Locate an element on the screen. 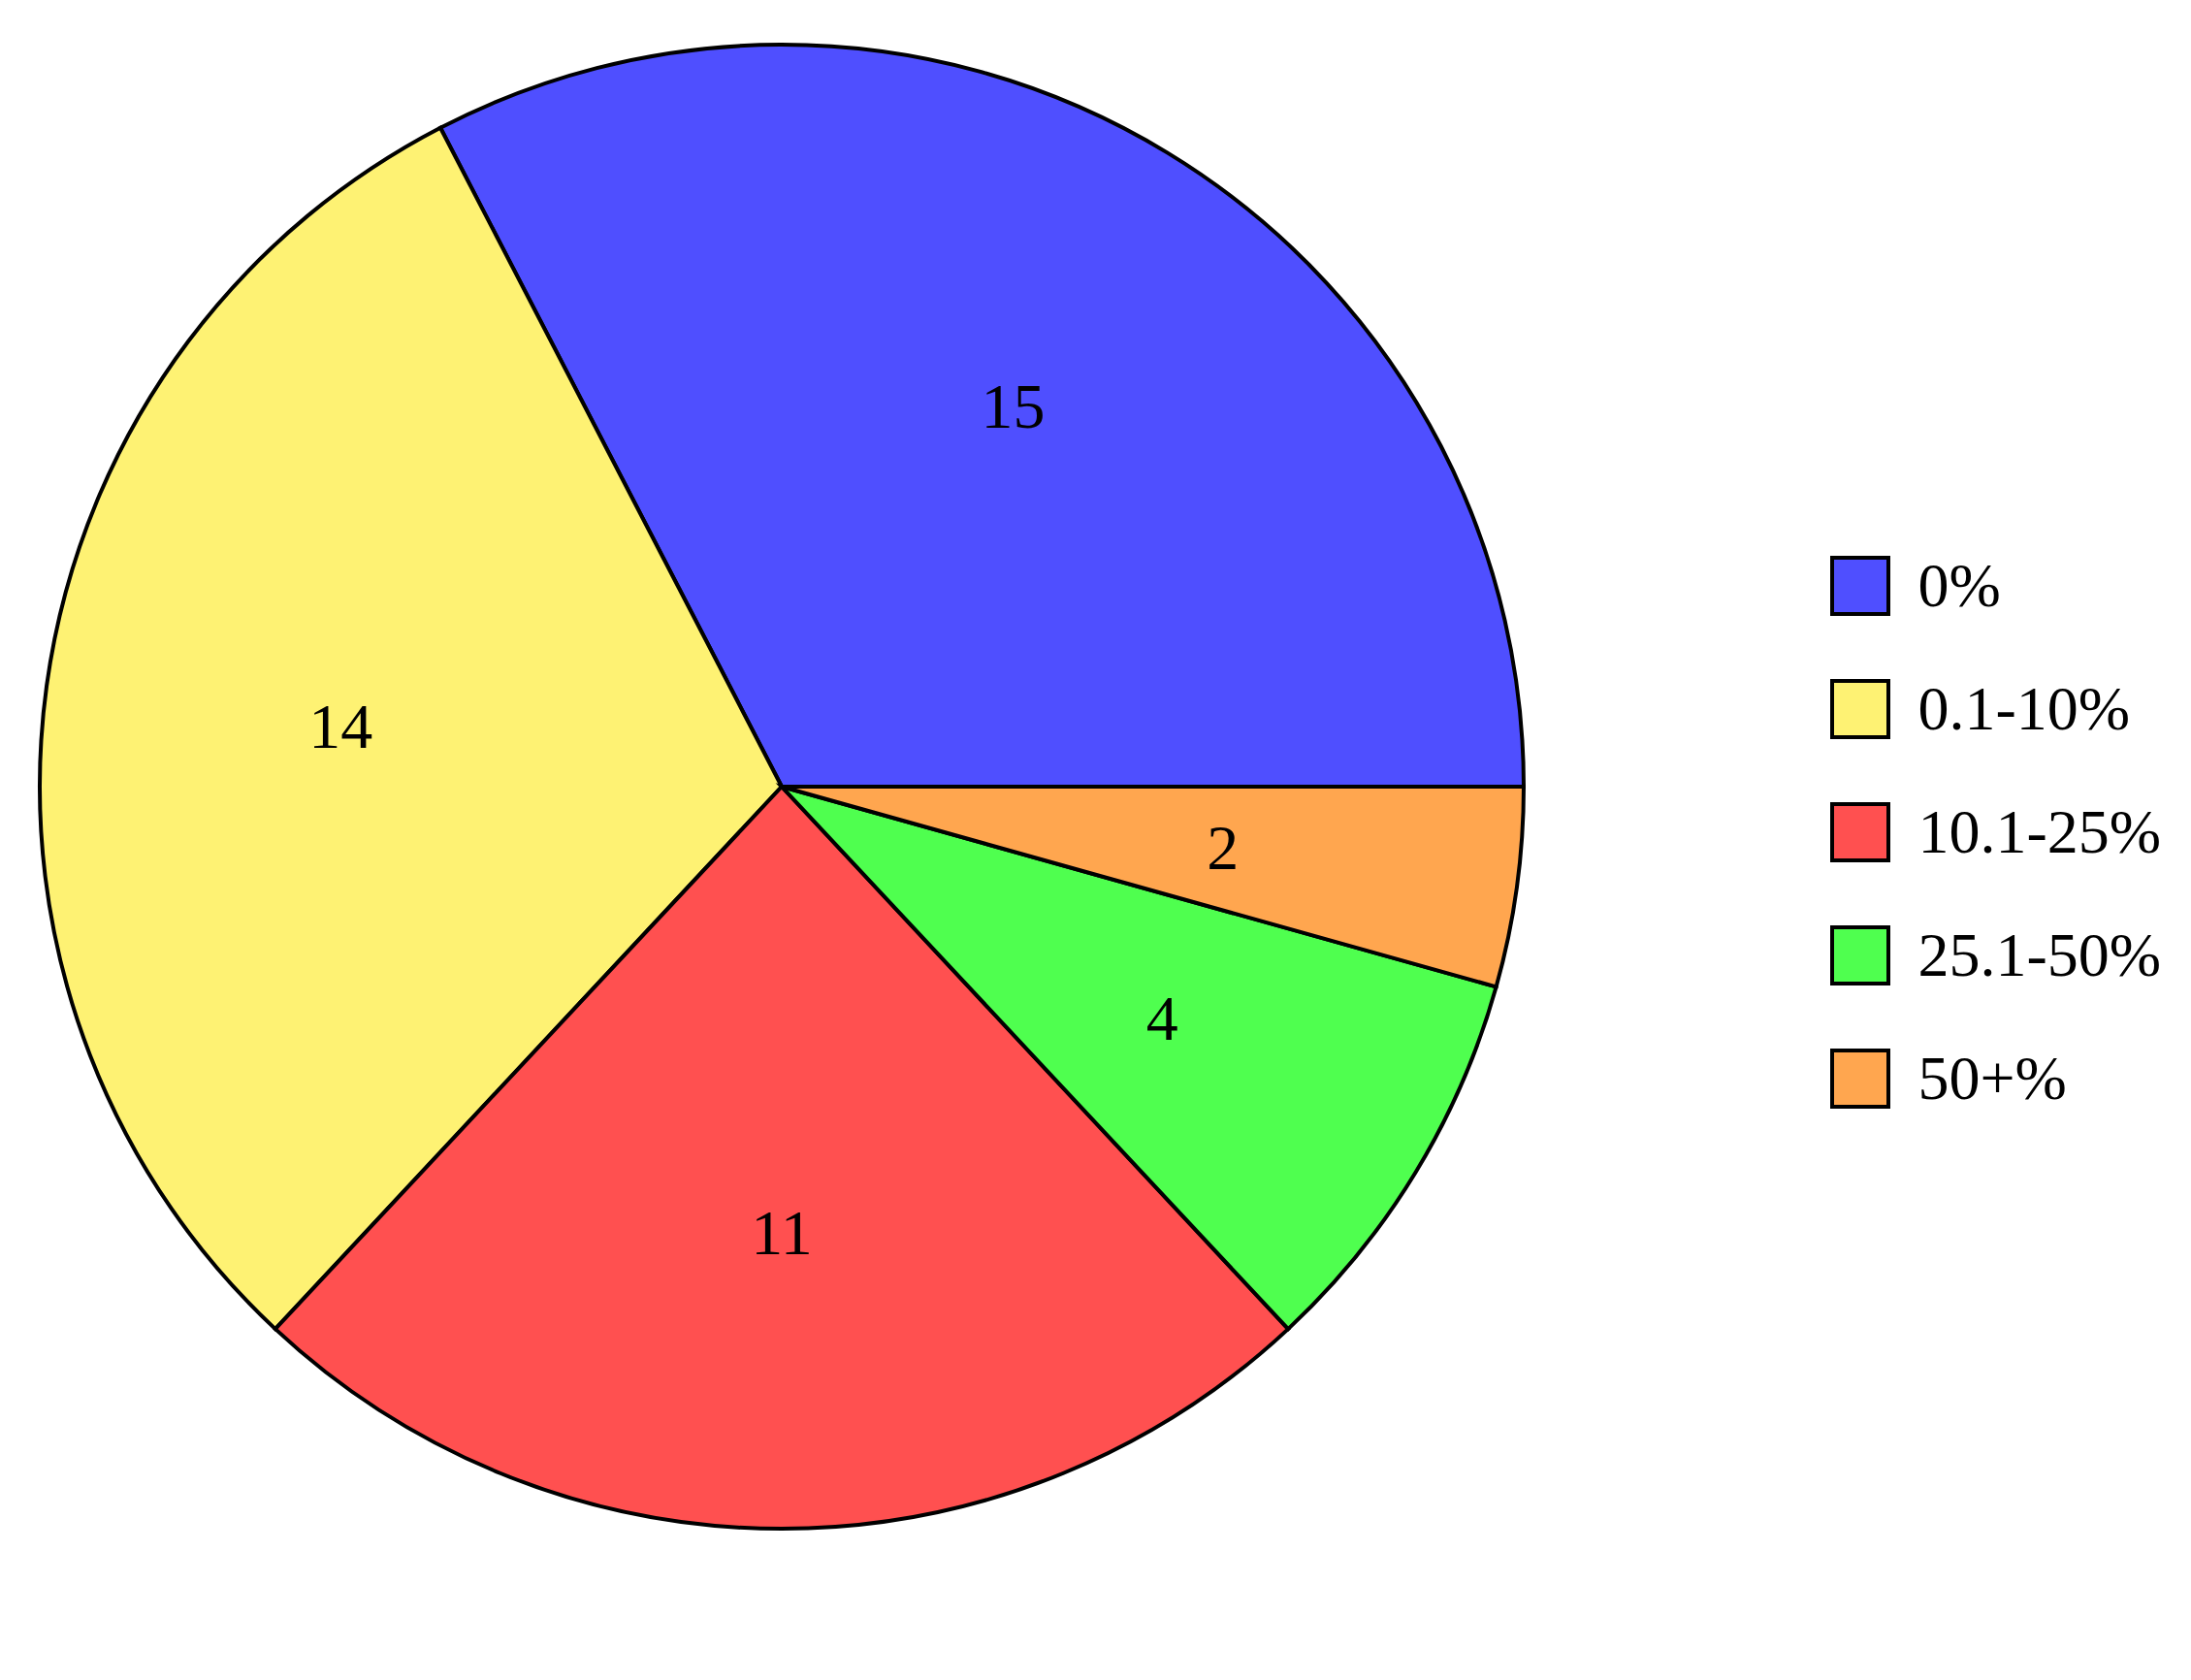  data-label: 15 is located at coordinates (1013, 406).